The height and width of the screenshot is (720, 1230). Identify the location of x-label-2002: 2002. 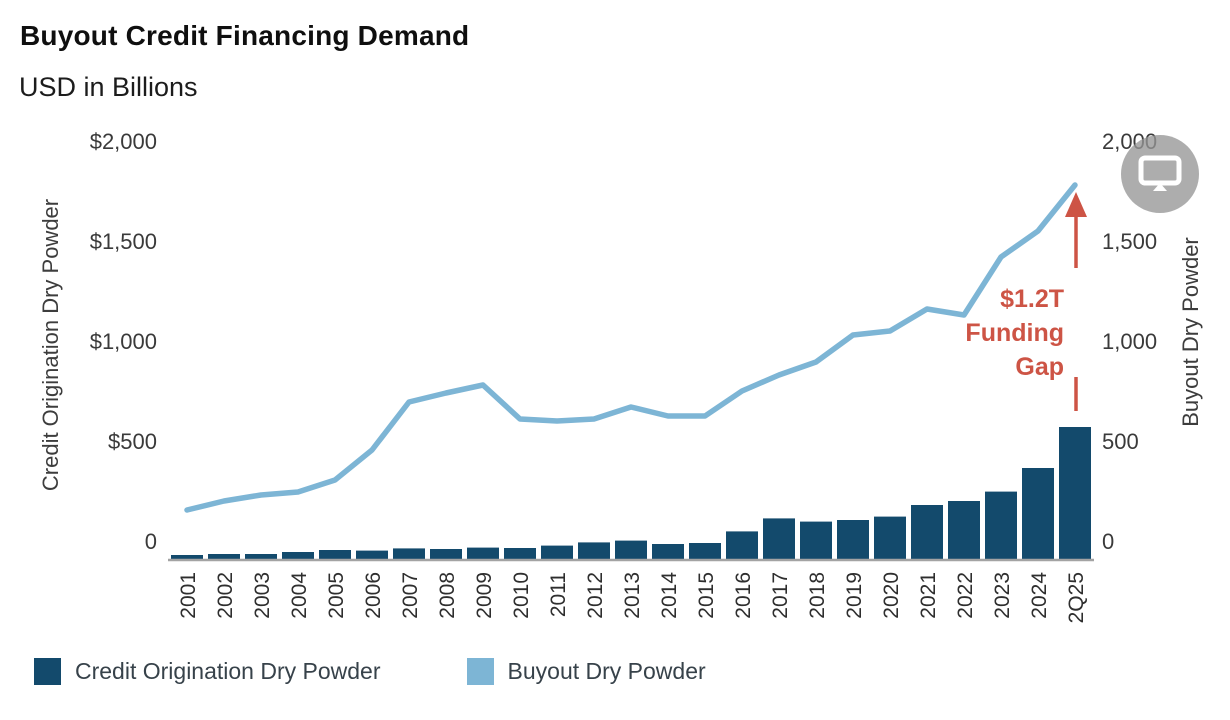
(225, 595).